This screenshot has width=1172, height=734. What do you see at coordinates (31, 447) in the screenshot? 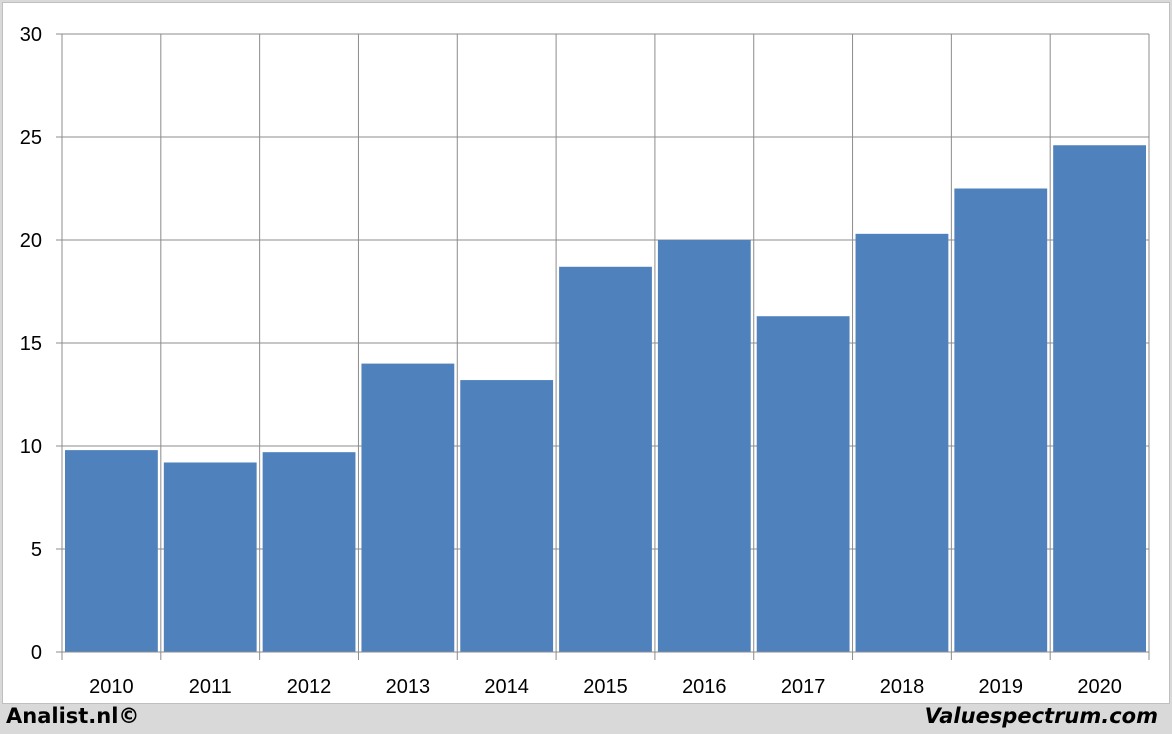
I see `y-tick-label: 10` at bounding box center [31, 447].